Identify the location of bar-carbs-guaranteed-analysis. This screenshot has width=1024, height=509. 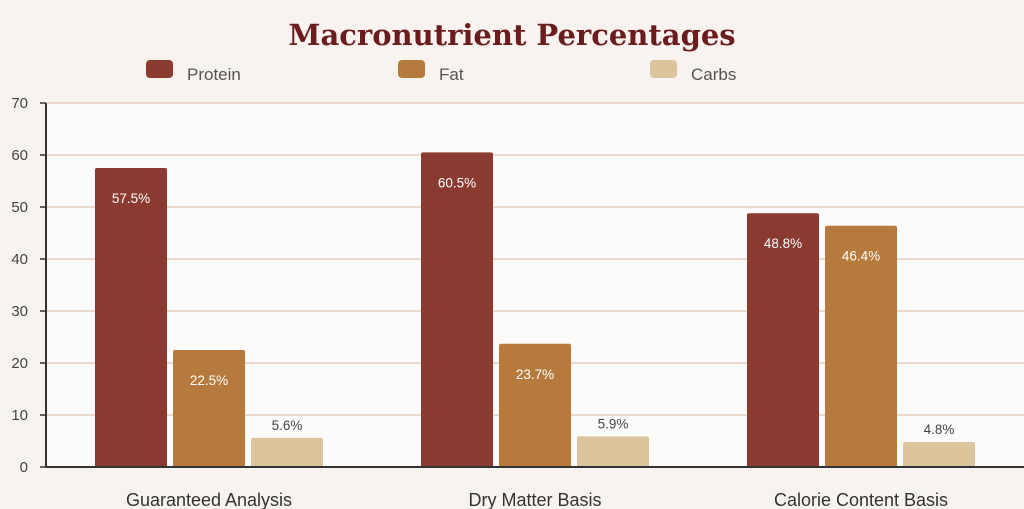
(287, 452).